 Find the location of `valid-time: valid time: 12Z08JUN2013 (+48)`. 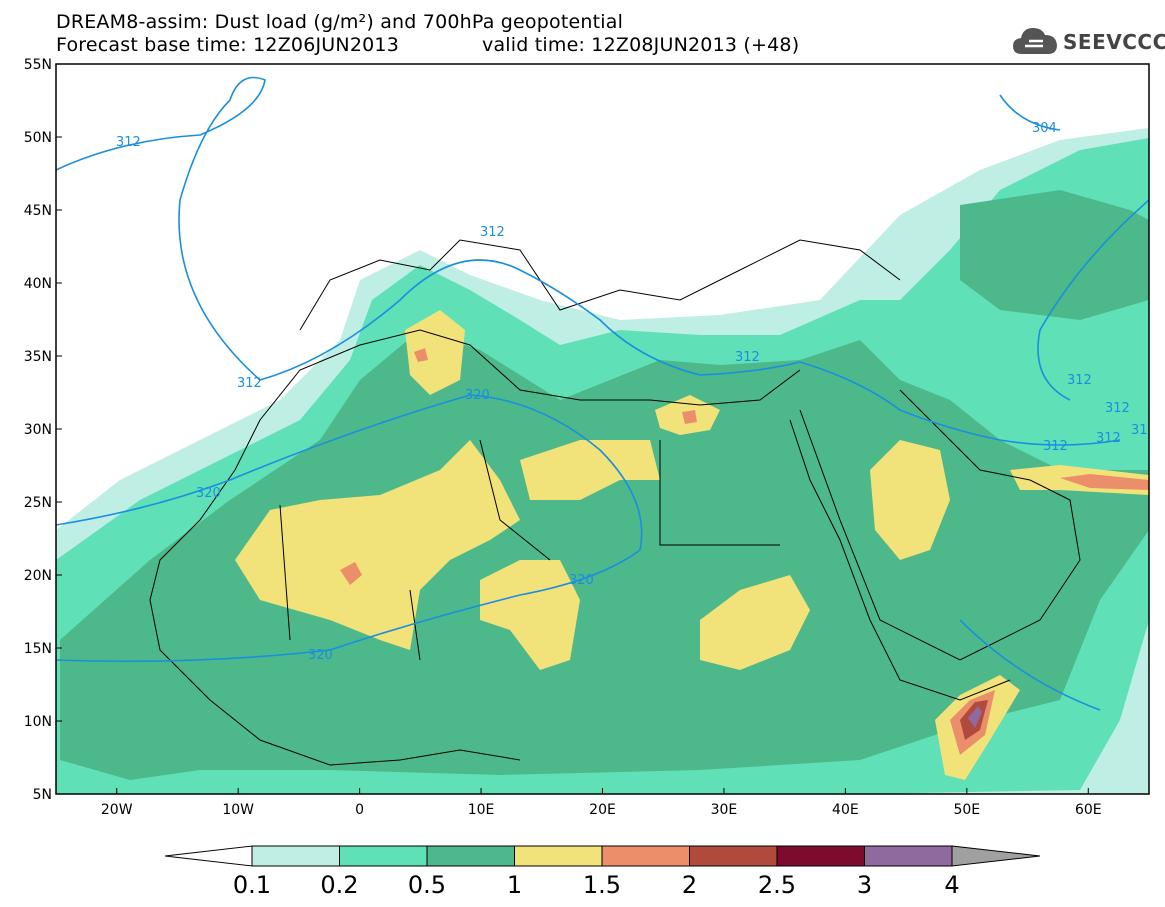

valid-time: valid time: 12Z08JUN2013 (+48) is located at coordinates (641, 45).